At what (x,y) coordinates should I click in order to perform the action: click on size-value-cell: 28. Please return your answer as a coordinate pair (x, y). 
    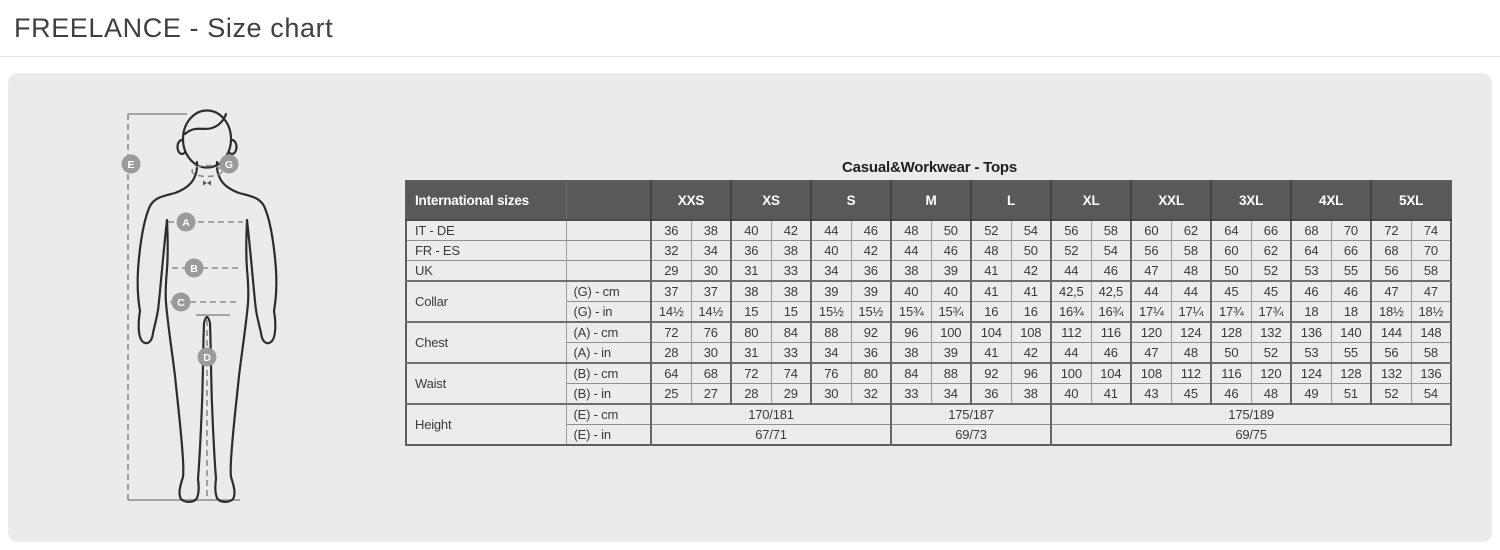
    Looking at the image, I should click on (751, 393).